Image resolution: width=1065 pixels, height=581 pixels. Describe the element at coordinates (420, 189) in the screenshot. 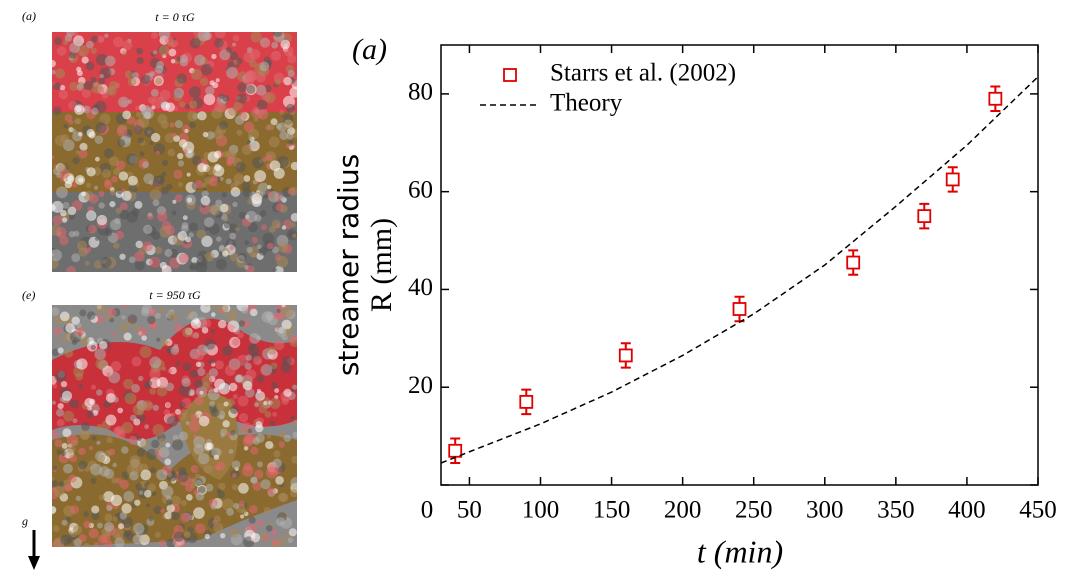

I see `y-tick-label: 60` at that location.